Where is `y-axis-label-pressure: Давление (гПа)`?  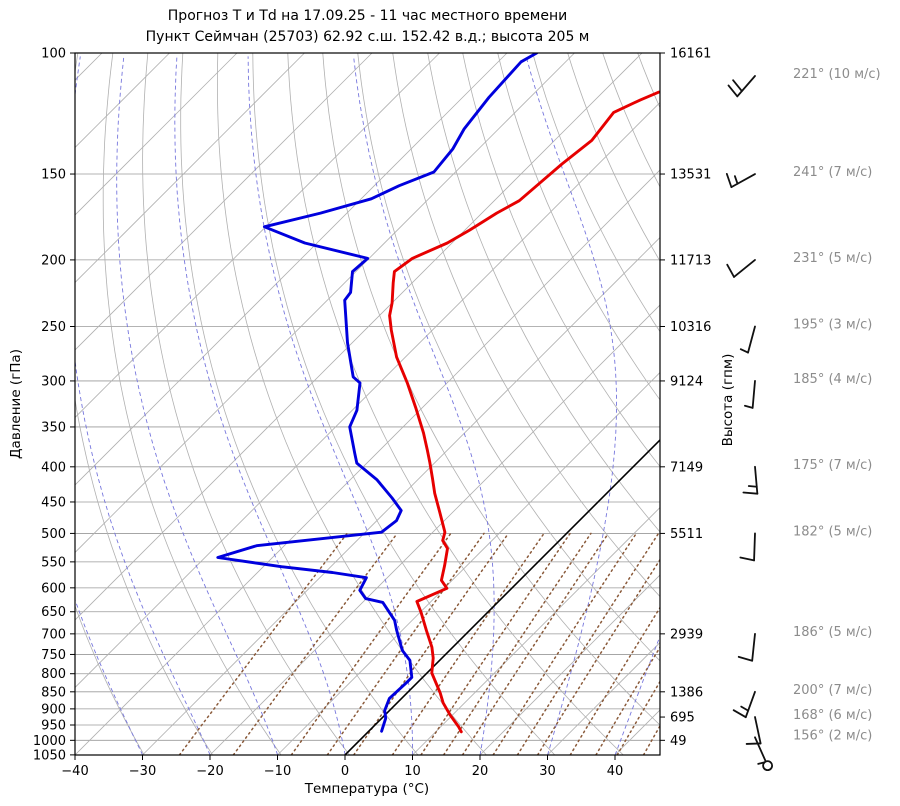 y-axis-label-pressure: Давление (гПа) is located at coordinates (16, 404).